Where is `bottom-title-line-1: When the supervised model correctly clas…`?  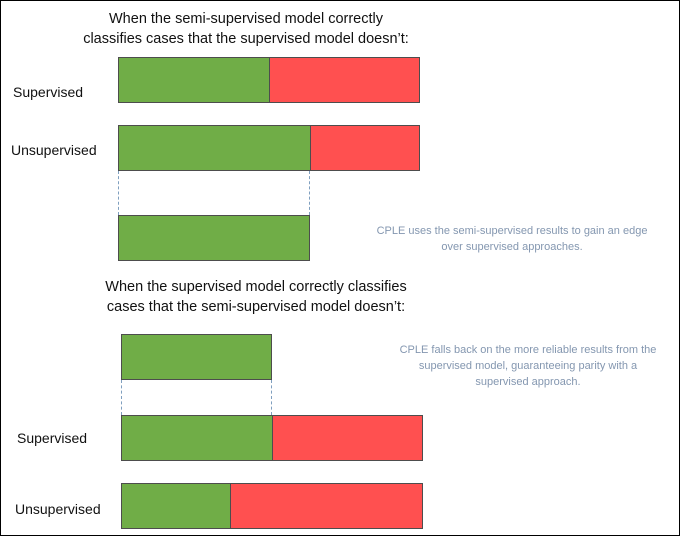
bottom-title-line-1: When the supervised model correctly clas… is located at coordinates (256, 287).